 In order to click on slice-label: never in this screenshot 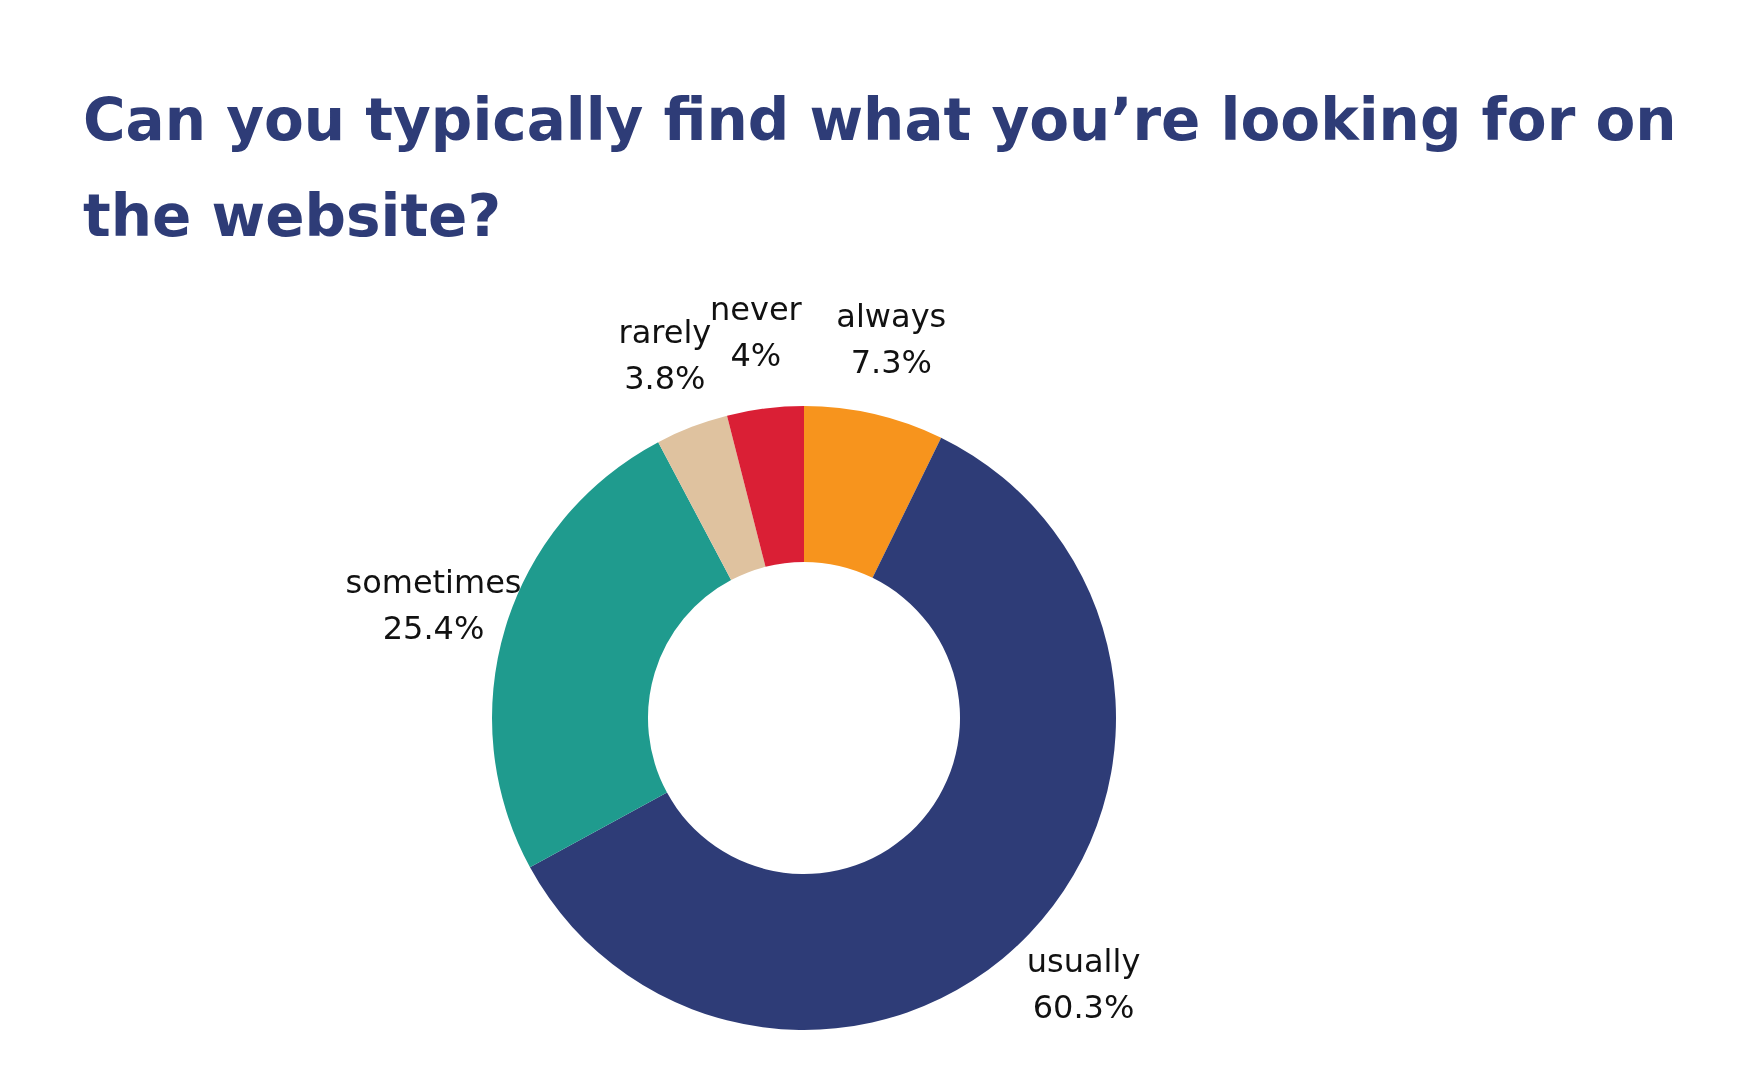, I will do `click(756, 309)`.